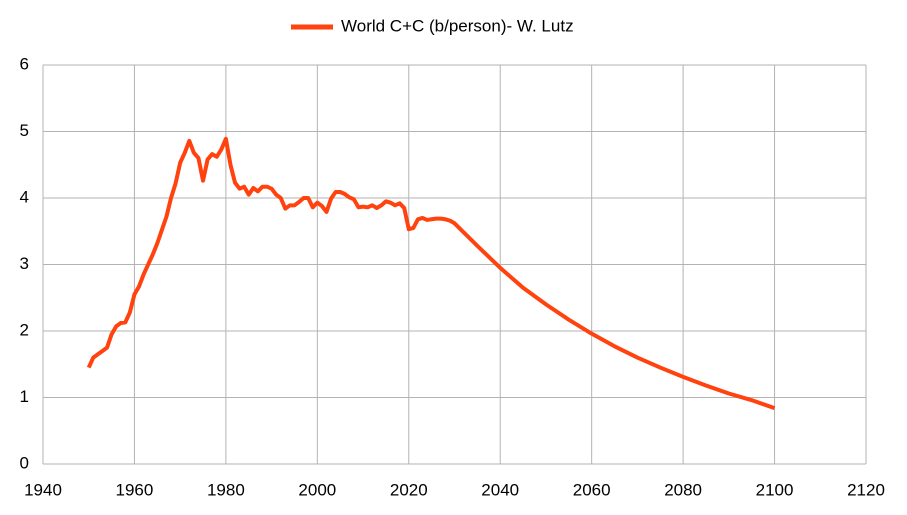 Image resolution: width=907 pixels, height=515 pixels. I want to click on x-tick-label: 1960, so click(135, 489).